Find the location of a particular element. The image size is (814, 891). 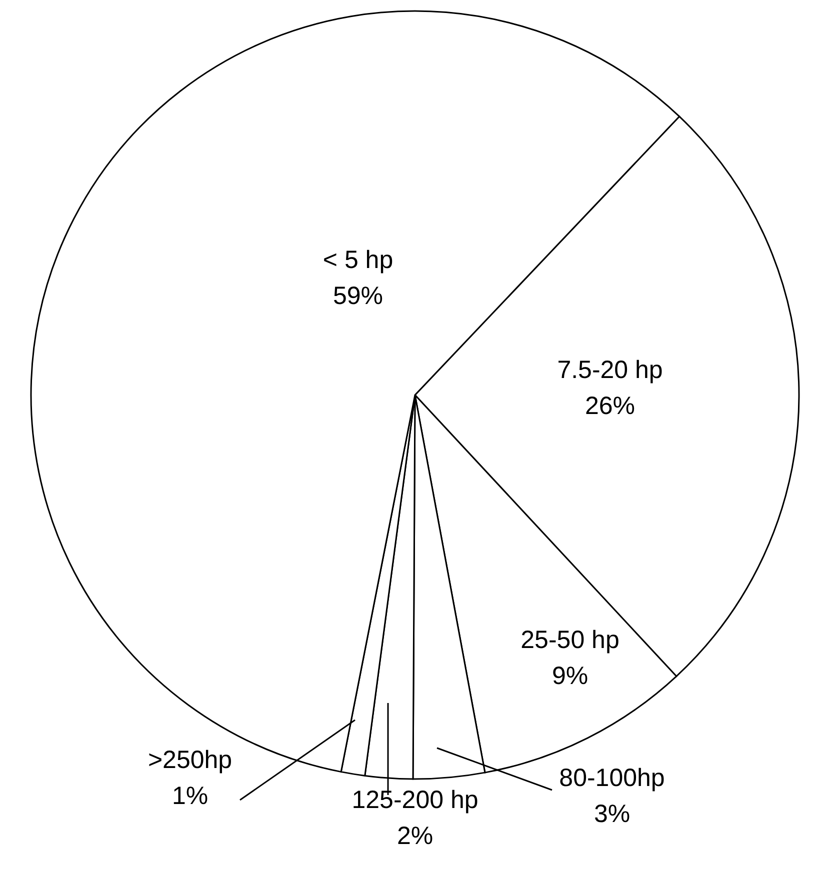

slice-label: 7.5-20 hp is located at coordinates (610, 370).